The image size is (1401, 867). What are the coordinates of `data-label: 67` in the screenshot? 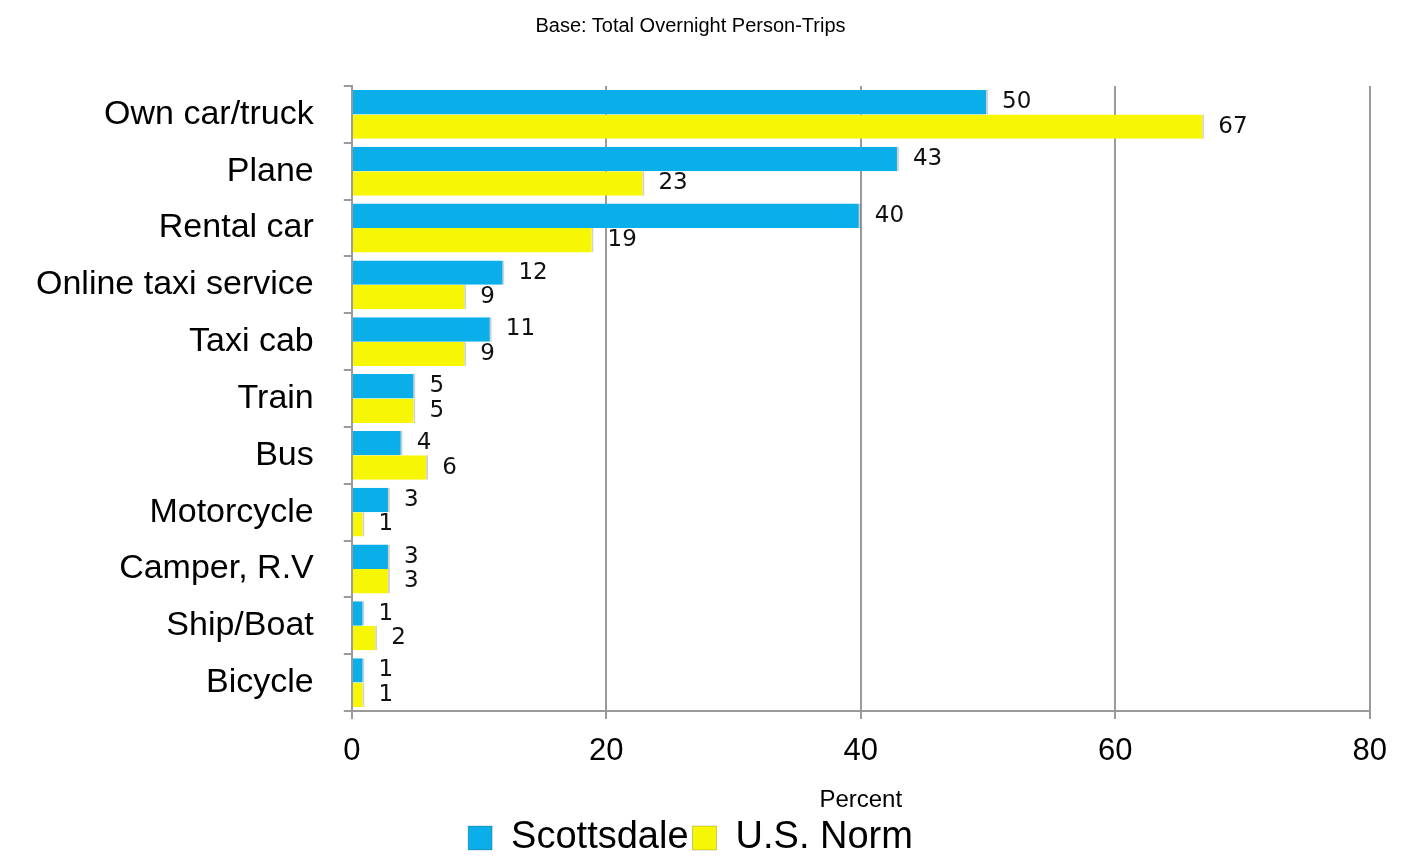 It's located at (1233, 124).